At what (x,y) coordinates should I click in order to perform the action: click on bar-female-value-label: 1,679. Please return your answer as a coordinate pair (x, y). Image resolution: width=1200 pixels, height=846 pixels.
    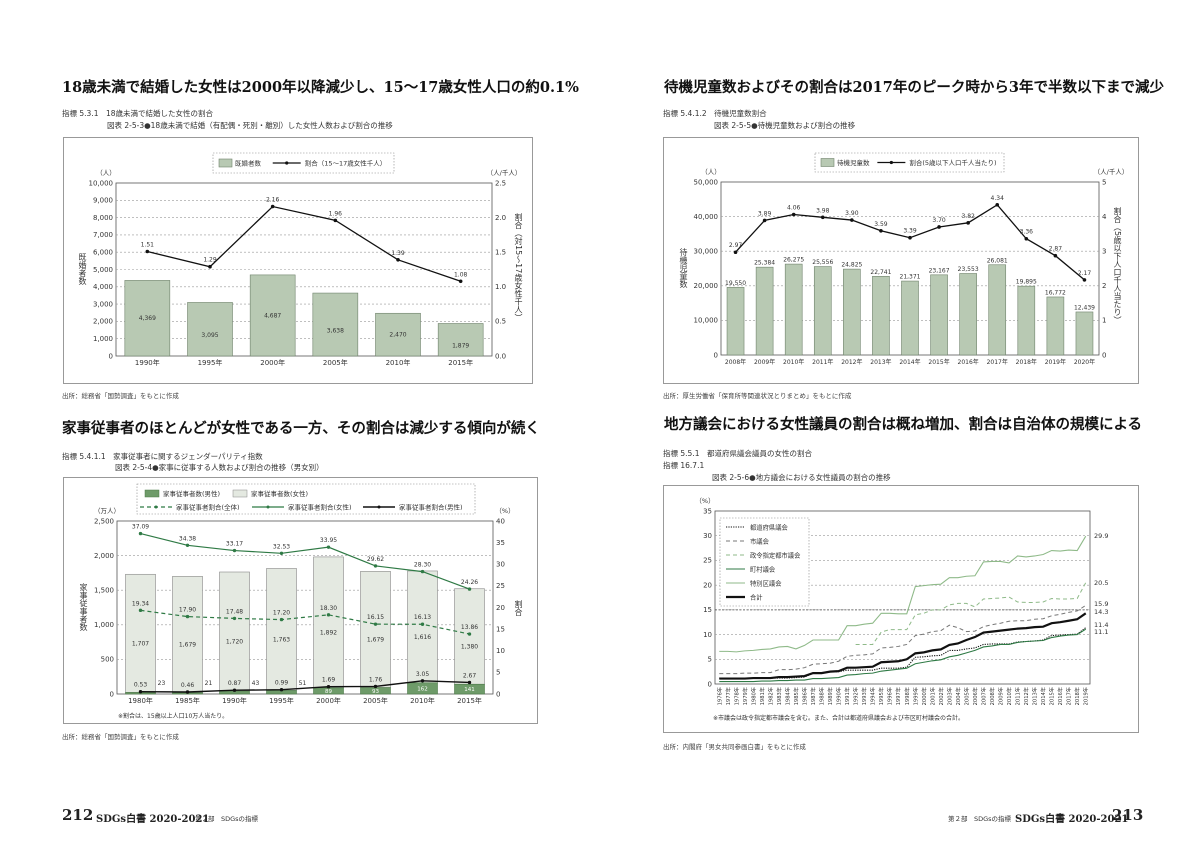
    Looking at the image, I should click on (375, 639).